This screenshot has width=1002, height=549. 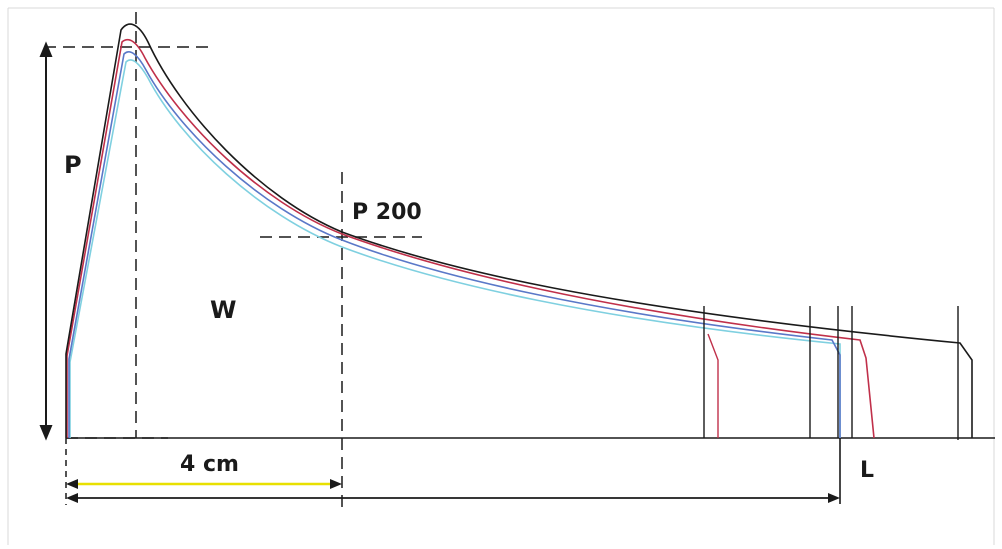 What do you see at coordinates (46, 241) in the screenshot?
I see `p-height-arrow` at bounding box center [46, 241].